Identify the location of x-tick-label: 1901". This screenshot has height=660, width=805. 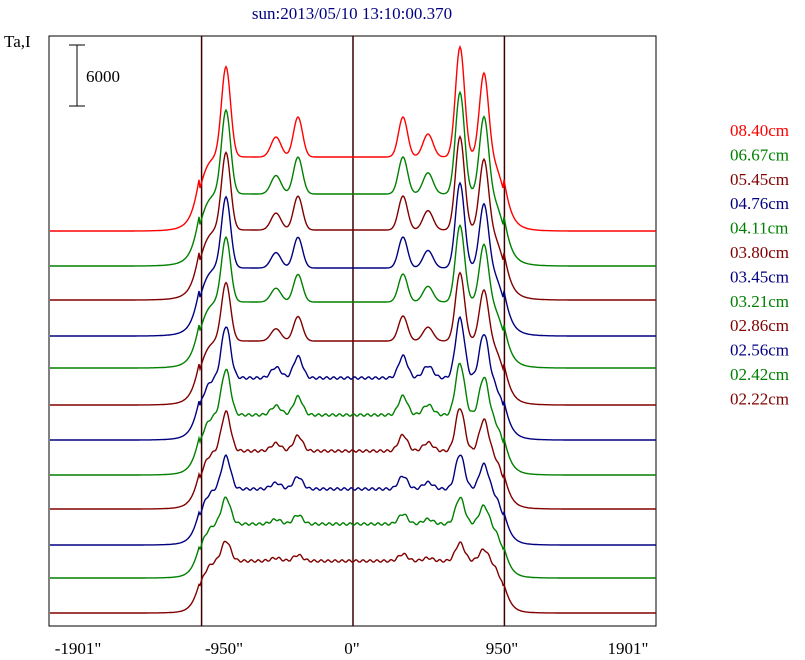
(628, 648).